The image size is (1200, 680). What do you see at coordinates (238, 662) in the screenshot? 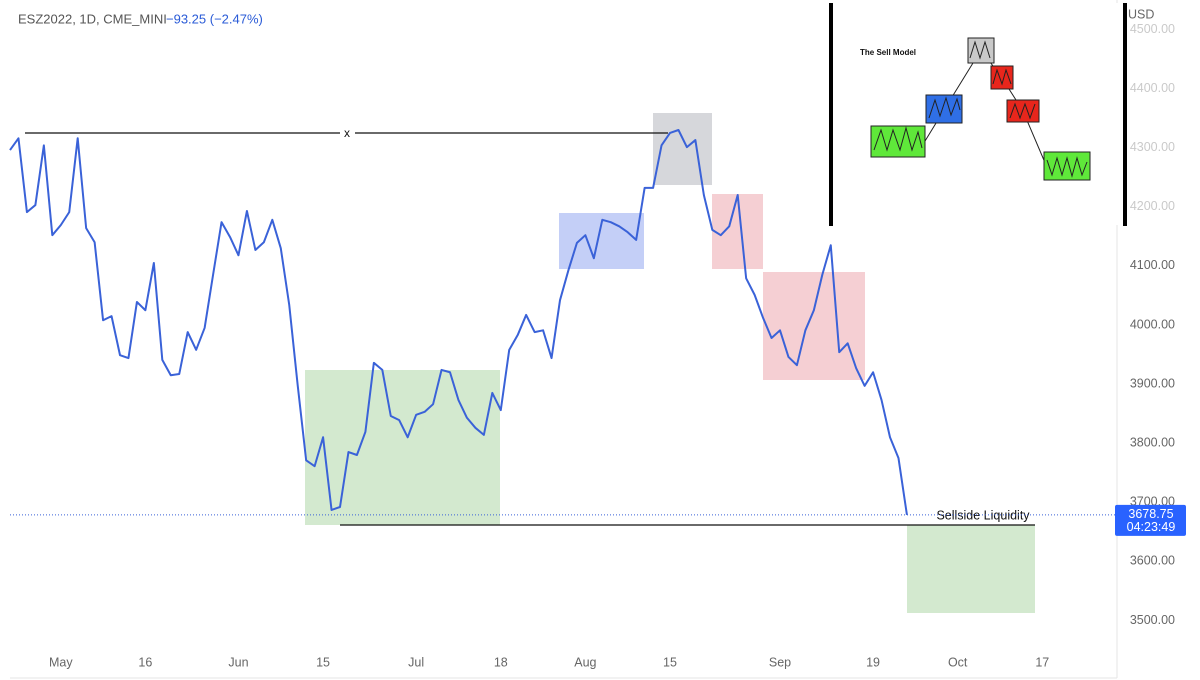
I see `x-tick-label: Jun` at bounding box center [238, 662].